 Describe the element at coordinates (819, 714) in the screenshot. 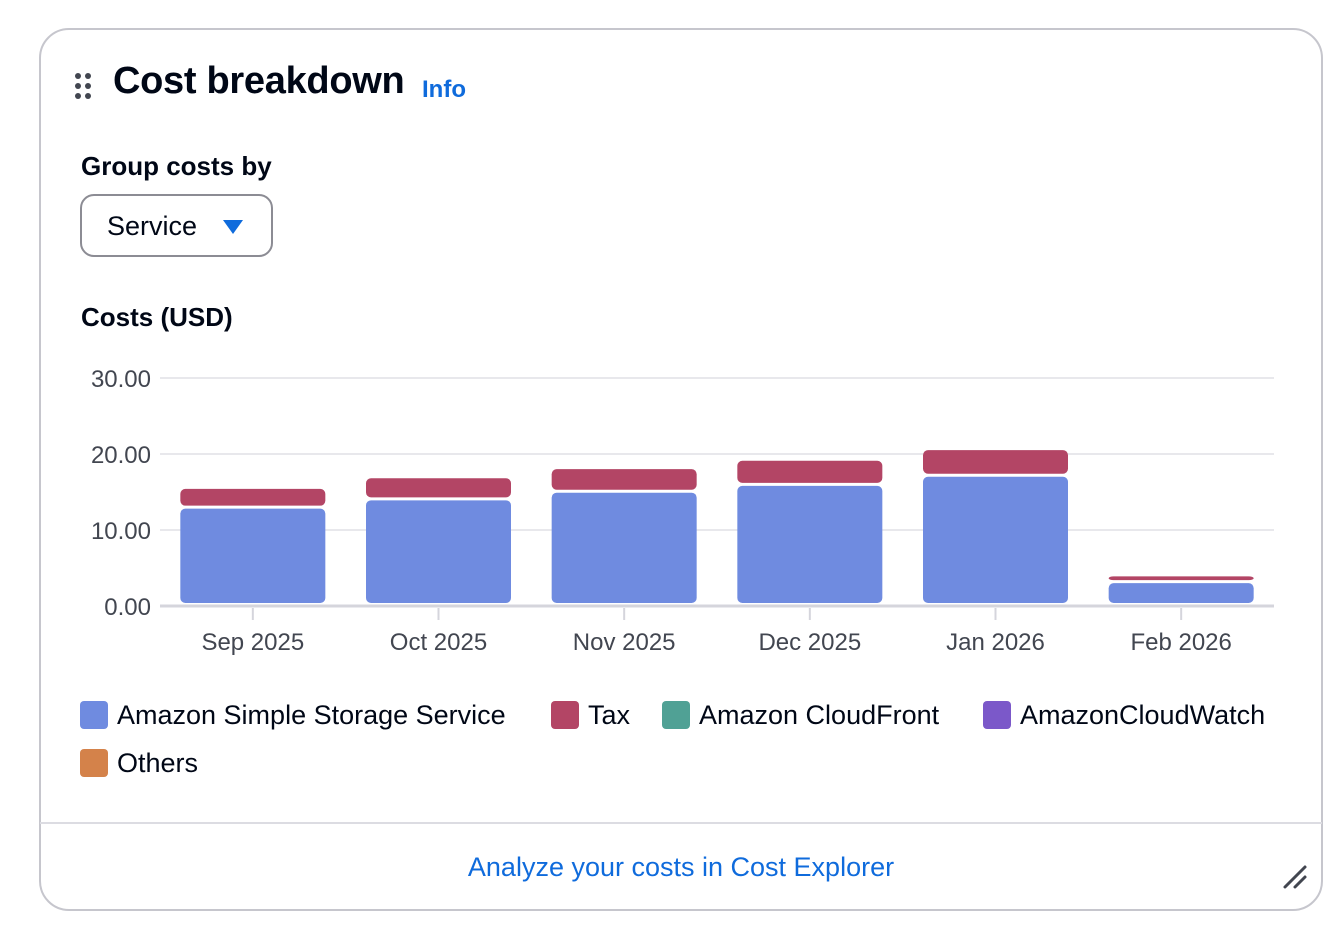

I see `legend-label: Amazon CloudFront` at that location.